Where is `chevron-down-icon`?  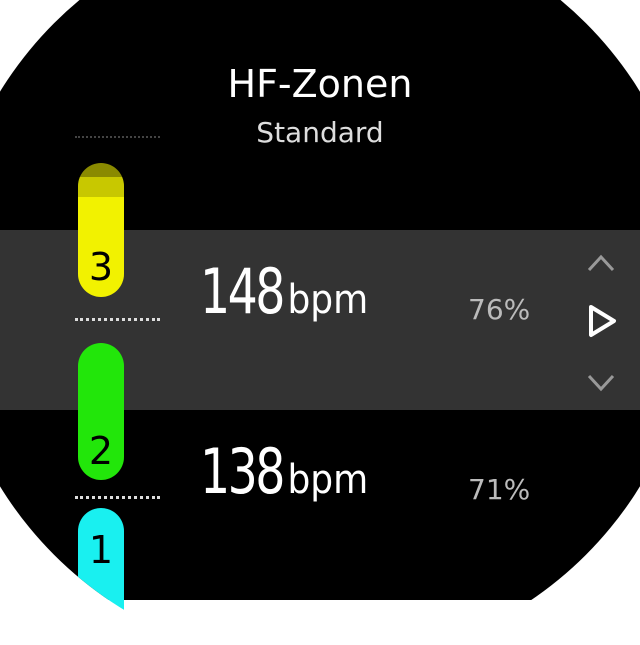 chevron-down-icon is located at coordinates (601, 383).